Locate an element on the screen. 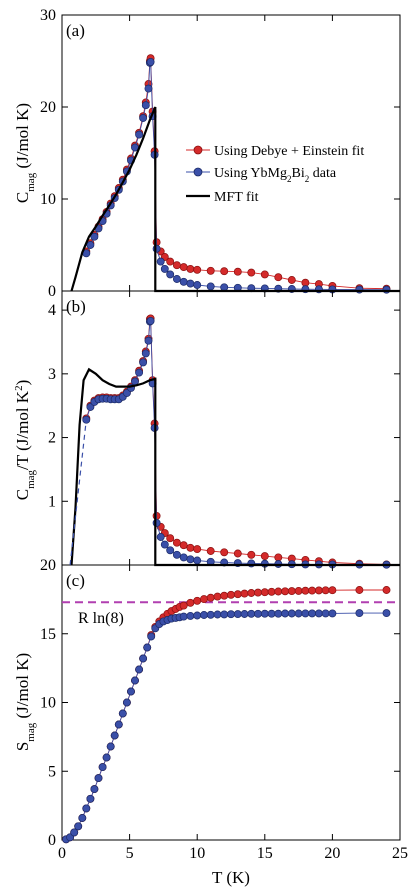 The image size is (415, 891). y-tick-label: 20 is located at coordinates (48, 565).